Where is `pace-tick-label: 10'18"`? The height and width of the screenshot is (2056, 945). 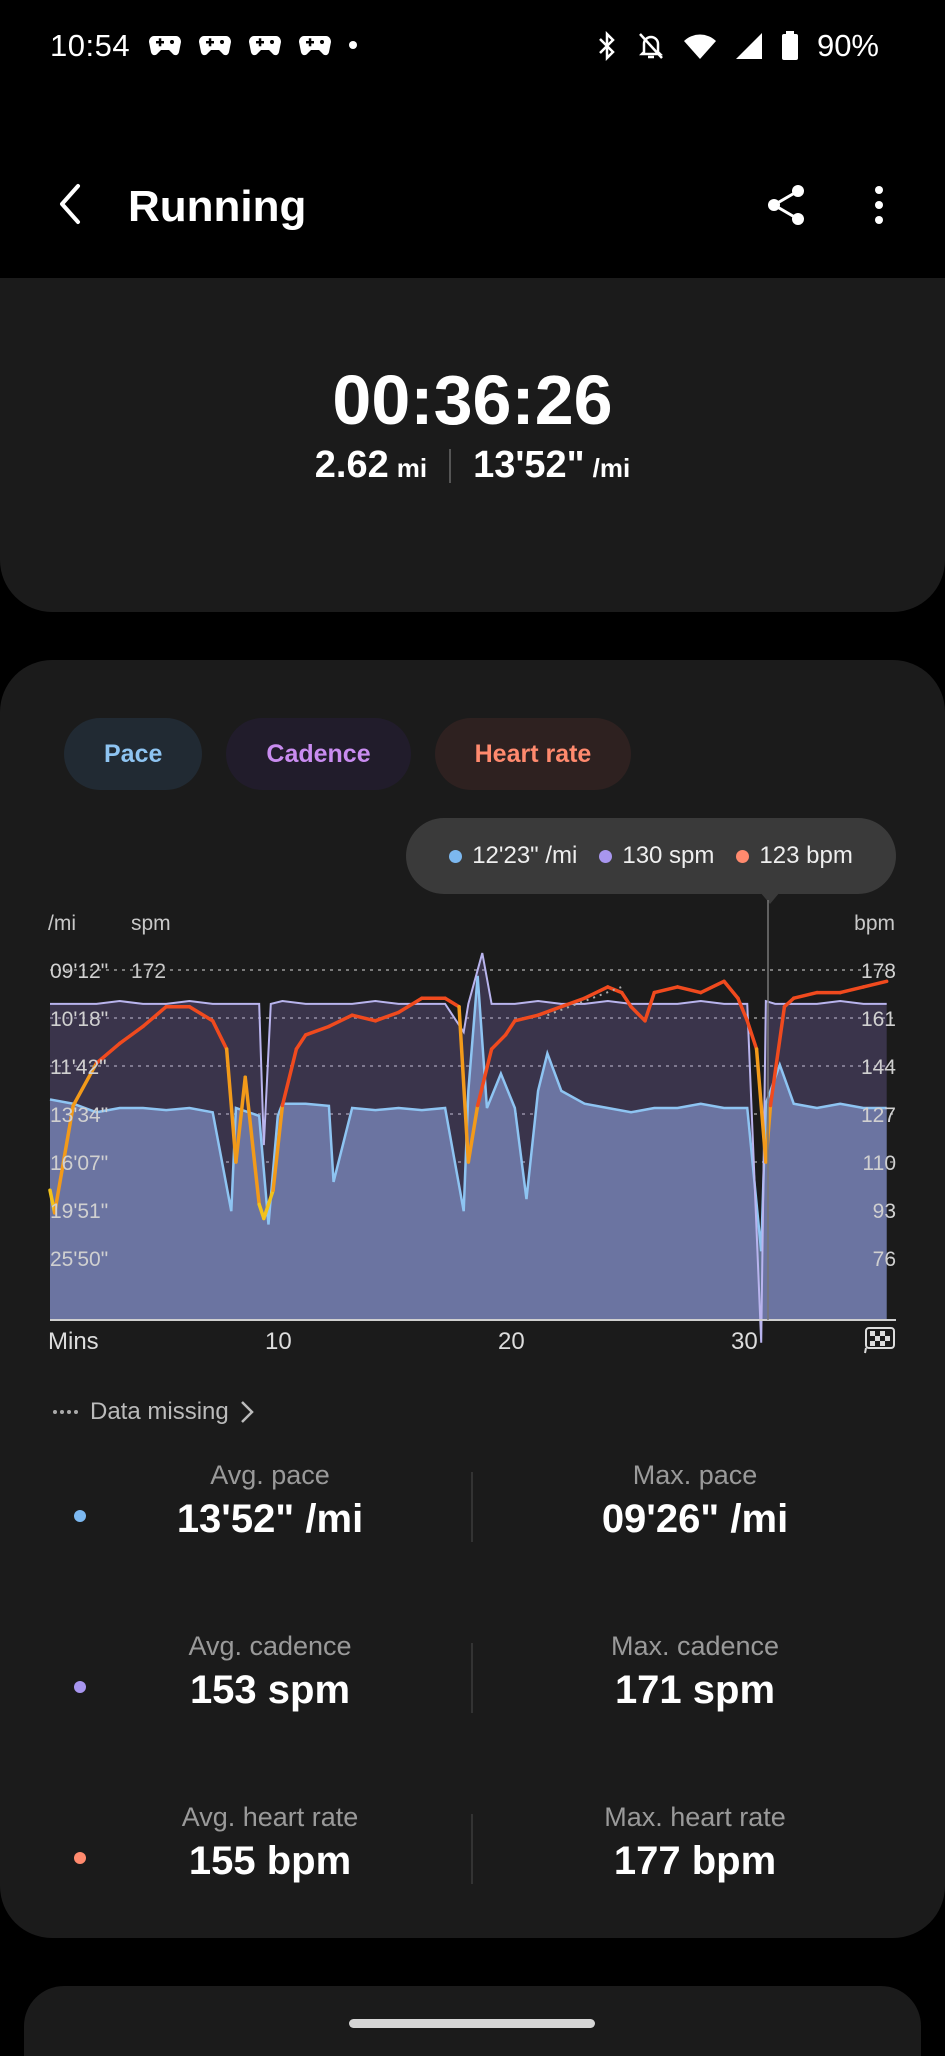 pace-tick-label: 10'18" is located at coordinates (79, 1019).